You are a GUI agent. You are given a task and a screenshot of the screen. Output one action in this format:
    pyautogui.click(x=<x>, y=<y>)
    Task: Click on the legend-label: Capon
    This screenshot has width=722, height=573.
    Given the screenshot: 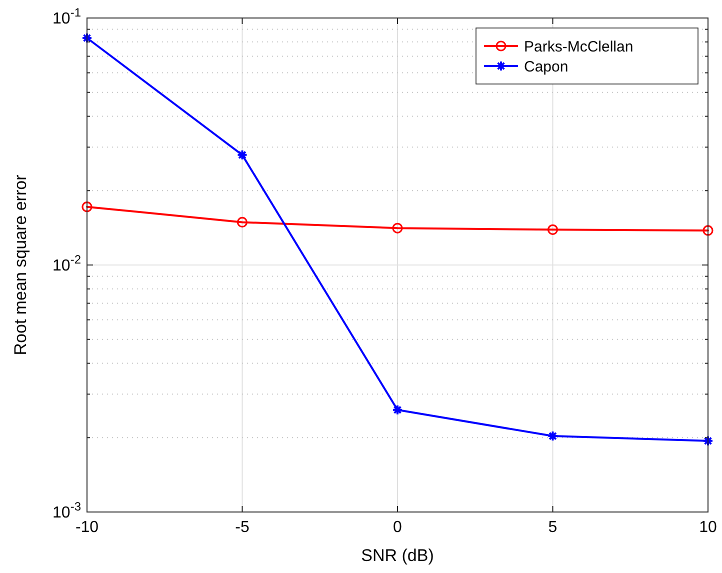 What is the action you would take?
    pyautogui.click(x=546, y=67)
    